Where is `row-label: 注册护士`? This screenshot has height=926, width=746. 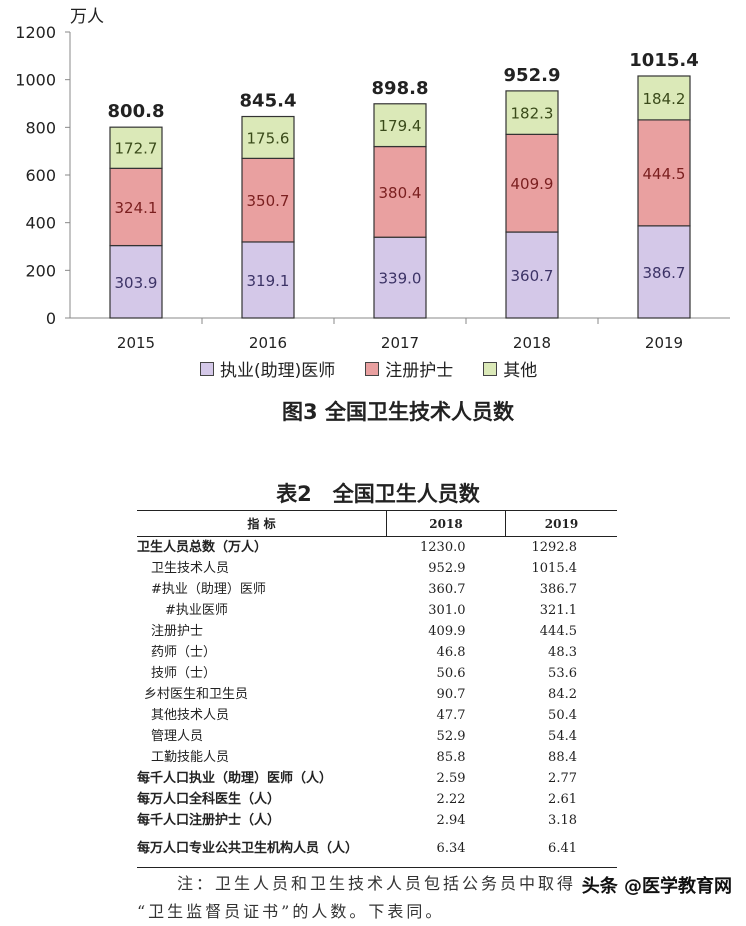
row-label: 注册护士 is located at coordinates (177, 631).